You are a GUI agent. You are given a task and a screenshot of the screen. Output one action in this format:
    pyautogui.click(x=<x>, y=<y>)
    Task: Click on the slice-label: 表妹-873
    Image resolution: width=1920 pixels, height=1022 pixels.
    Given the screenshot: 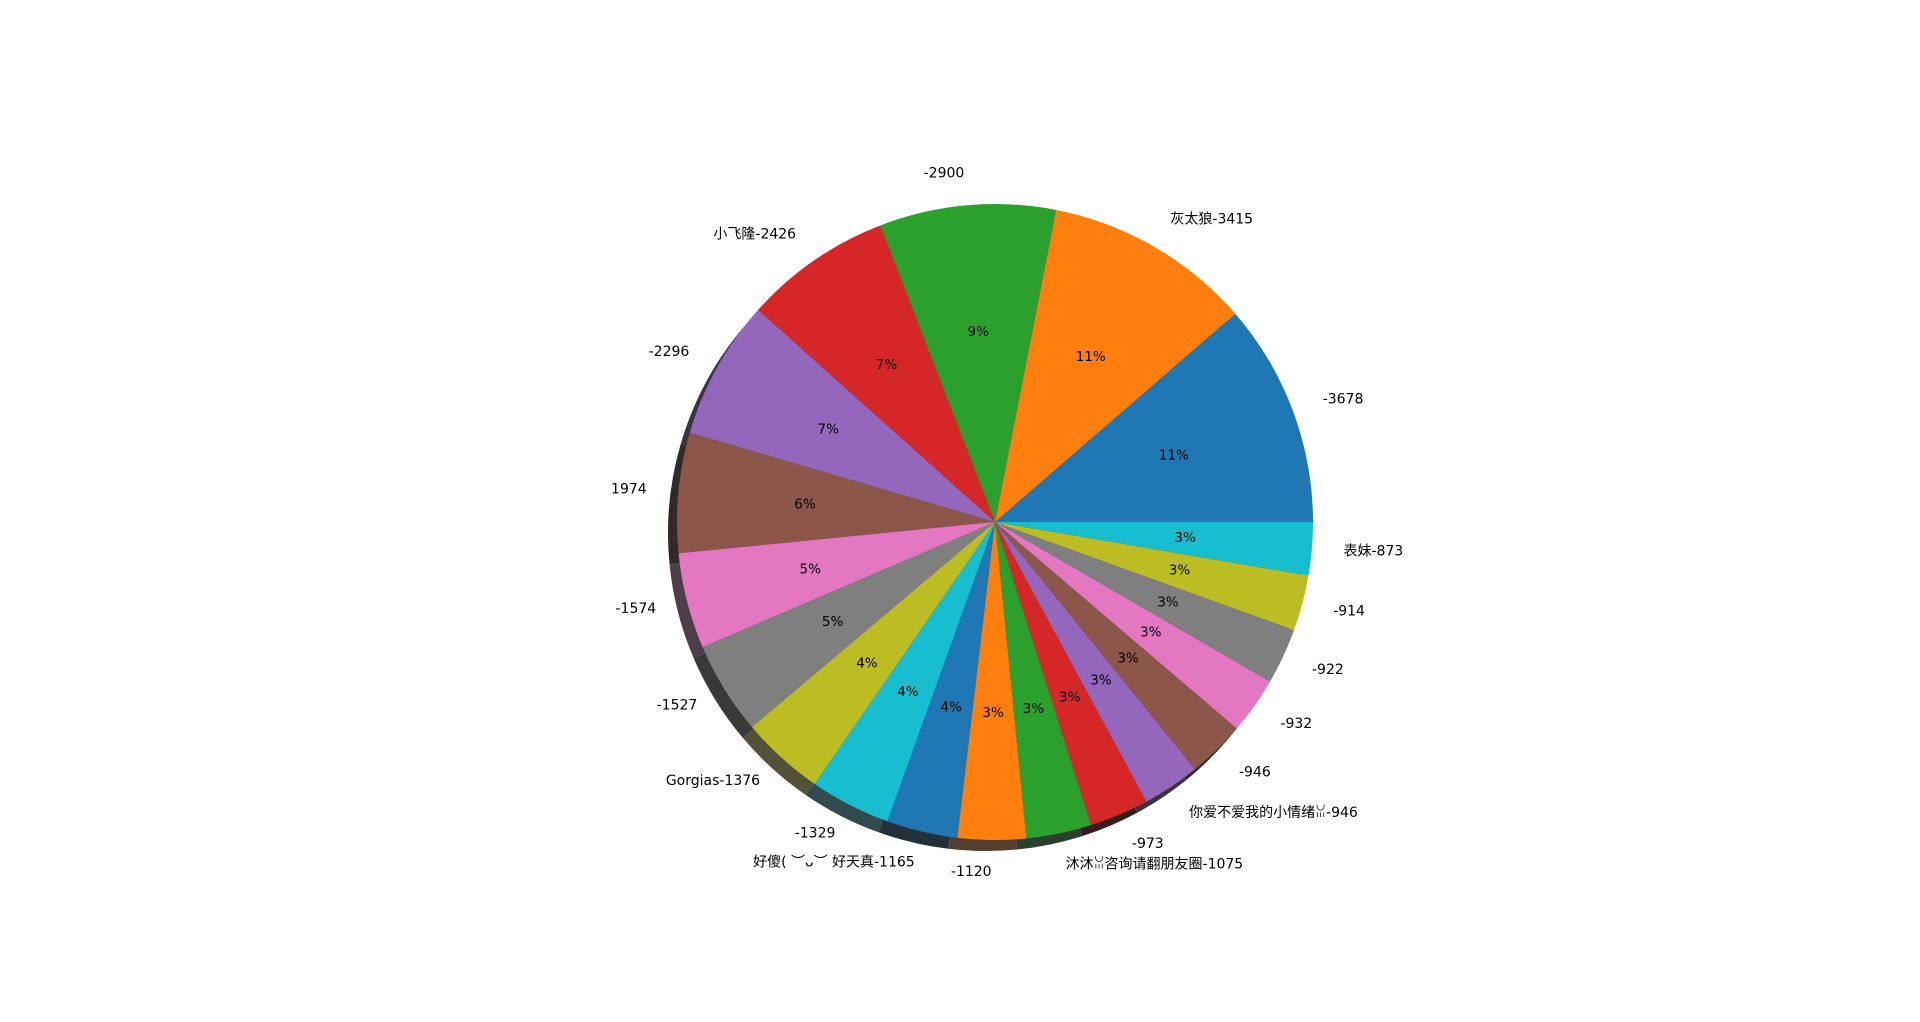 What is the action you would take?
    pyautogui.click(x=1374, y=552)
    